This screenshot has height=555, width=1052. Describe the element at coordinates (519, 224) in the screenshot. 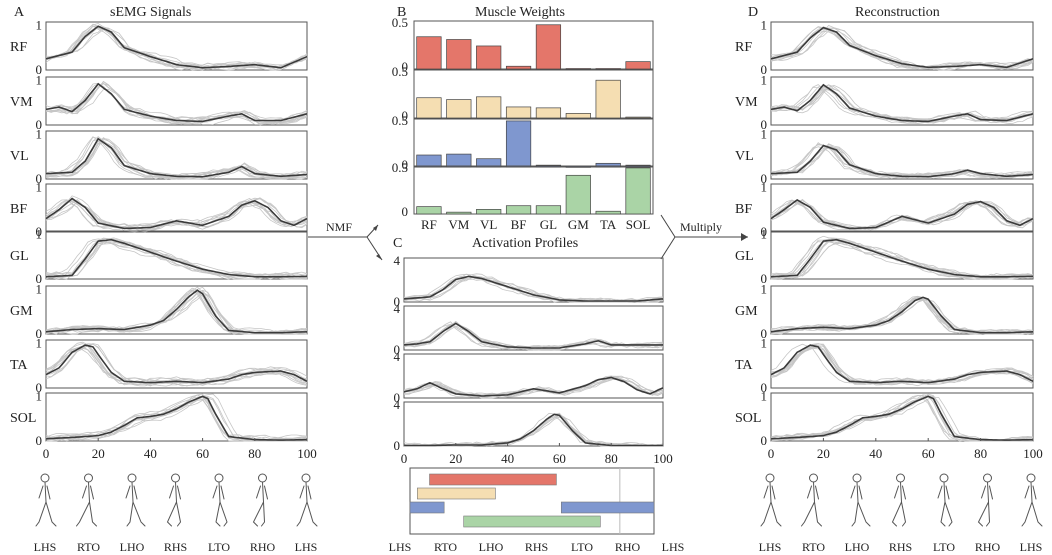

I see `category-label: BF` at that location.